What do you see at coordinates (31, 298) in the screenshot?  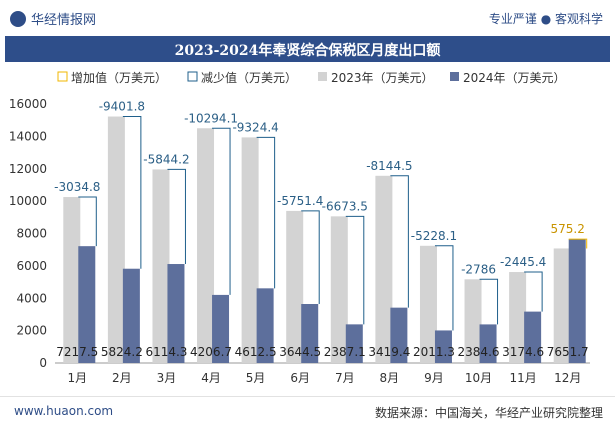 I see `y-tick-label-2: 4000` at bounding box center [31, 298].